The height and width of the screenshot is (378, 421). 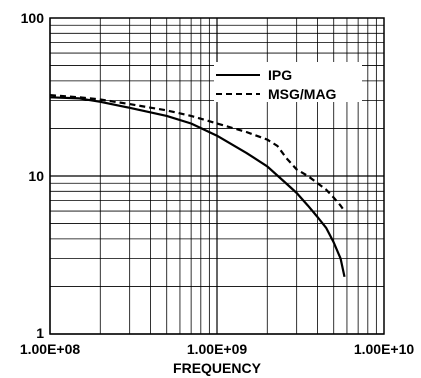 I want to click on legend-label-msg-mag: MSG/MAG, so click(x=302, y=94).